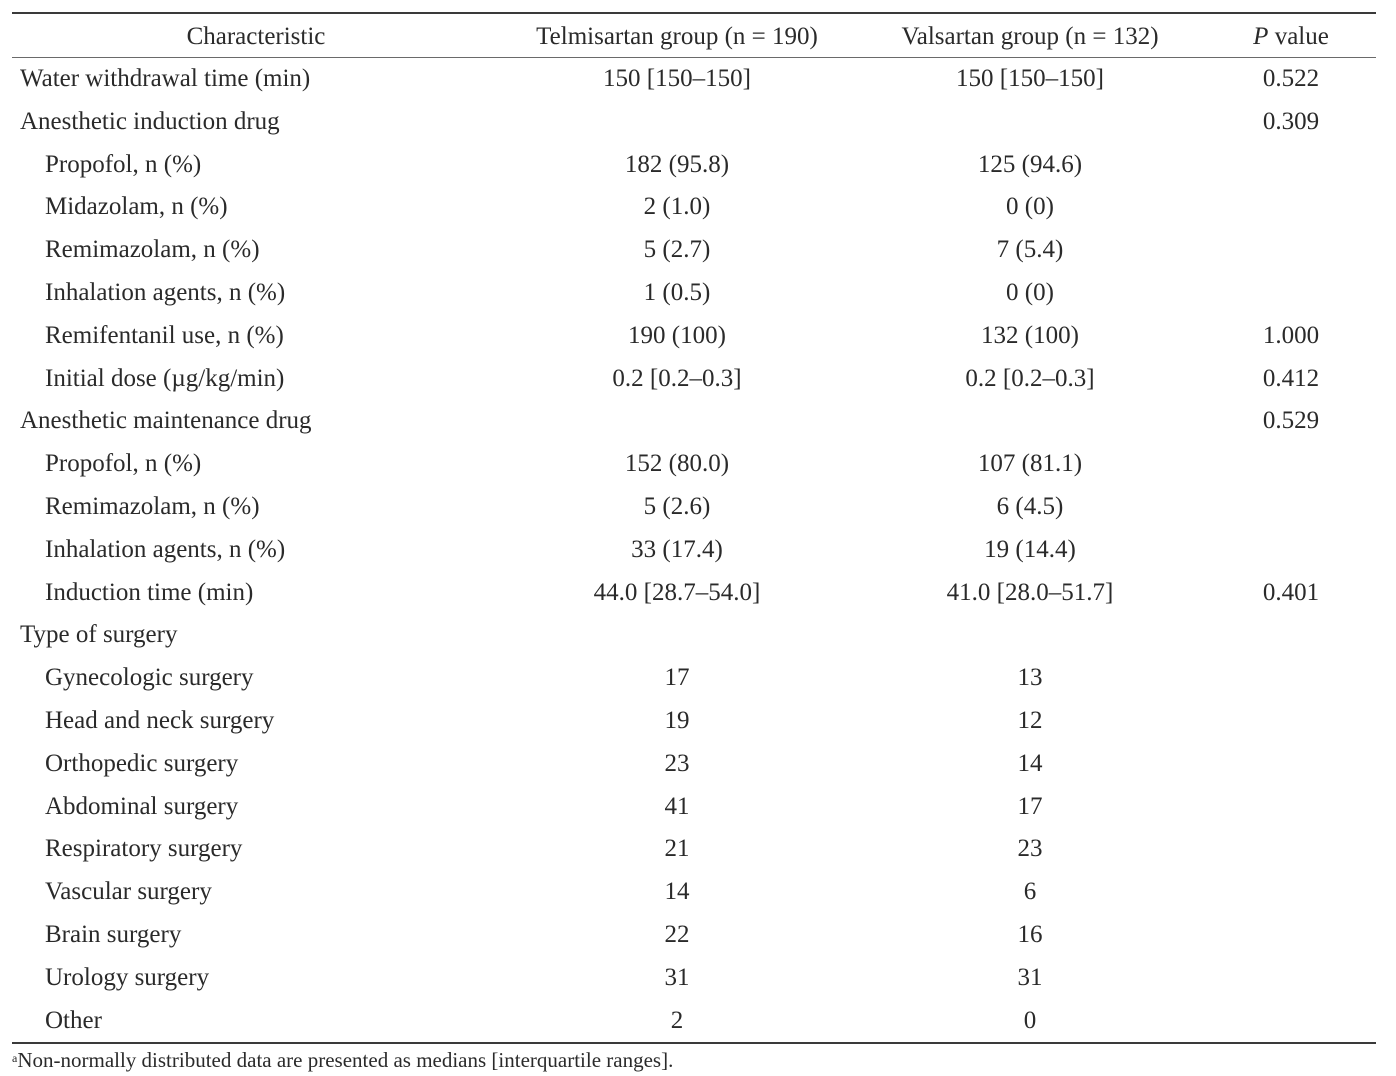 This screenshot has width=1396, height=1076. Describe the element at coordinates (694, 57) in the screenshot. I see `table-header-rule` at that location.